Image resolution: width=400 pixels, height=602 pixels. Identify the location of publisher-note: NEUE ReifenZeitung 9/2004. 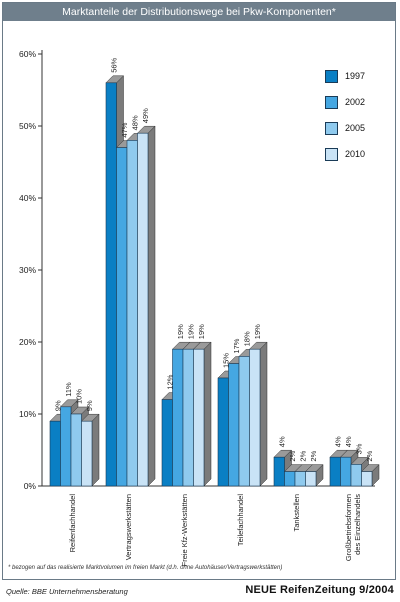
(319, 590).